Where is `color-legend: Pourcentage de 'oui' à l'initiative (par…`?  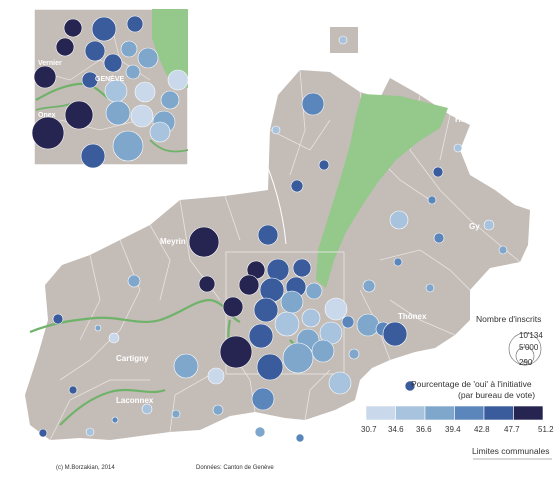 color-legend: Pourcentage de 'oui' à l'initiative (par… is located at coordinates (457, 406).